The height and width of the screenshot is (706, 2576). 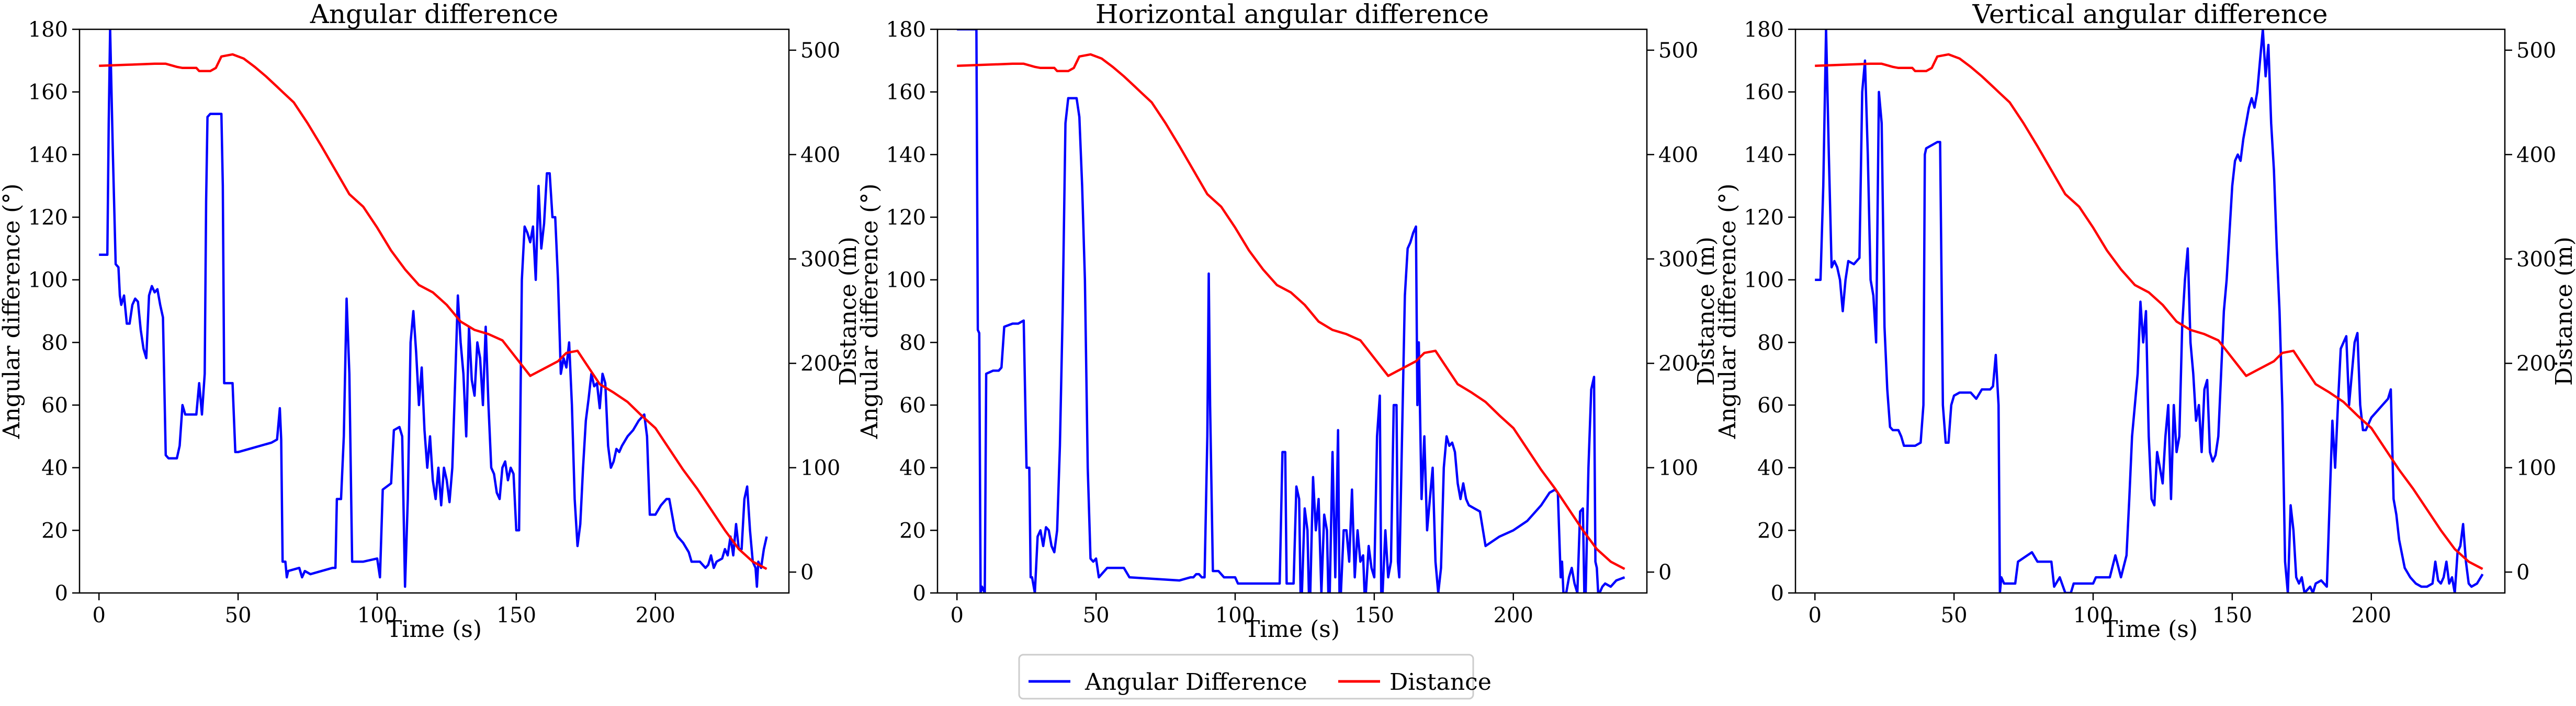 What do you see at coordinates (2150, 15) in the screenshot?
I see `chart-title: Vertical angular difference` at bounding box center [2150, 15].